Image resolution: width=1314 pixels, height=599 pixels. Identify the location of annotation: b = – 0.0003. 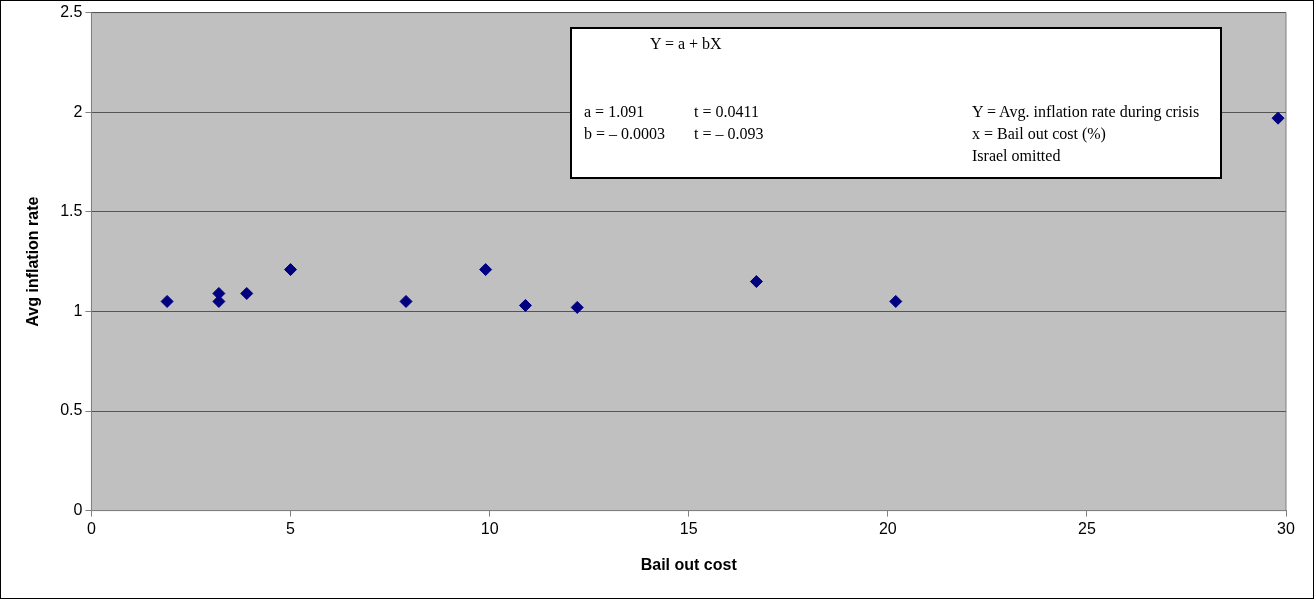
(625, 134).